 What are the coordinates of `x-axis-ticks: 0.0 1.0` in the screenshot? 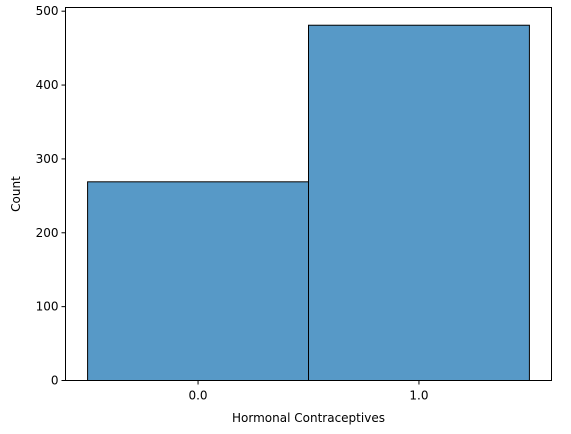 It's located at (308, 391).